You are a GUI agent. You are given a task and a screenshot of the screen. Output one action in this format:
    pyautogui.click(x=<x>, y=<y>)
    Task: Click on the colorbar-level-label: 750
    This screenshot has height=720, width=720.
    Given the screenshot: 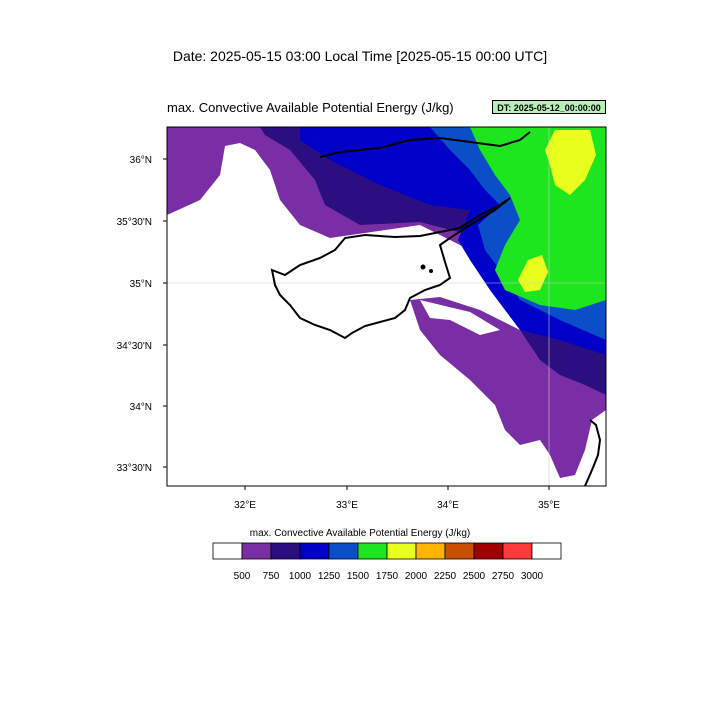 What is the action you would take?
    pyautogui.click(x=271, y=576)
    